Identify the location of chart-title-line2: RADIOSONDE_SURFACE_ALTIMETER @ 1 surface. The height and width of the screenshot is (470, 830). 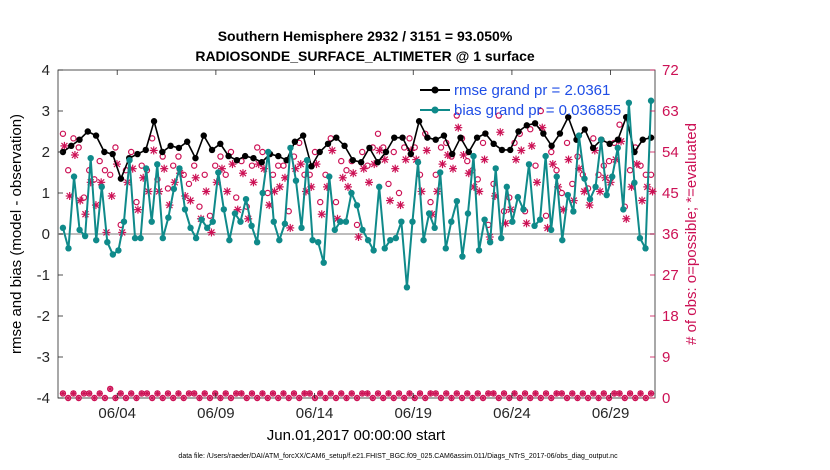
(365, 56).